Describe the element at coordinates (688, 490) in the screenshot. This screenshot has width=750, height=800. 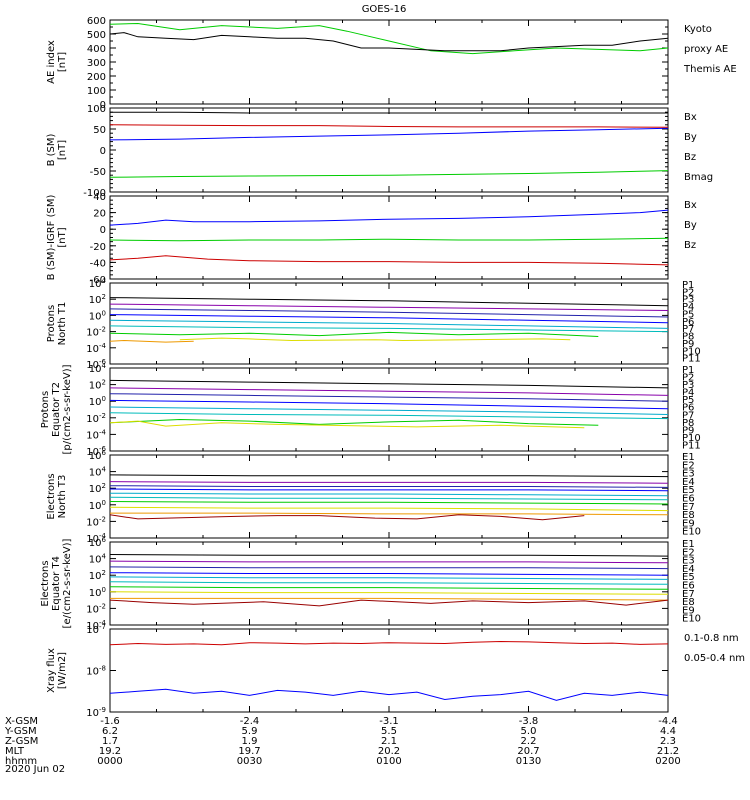
I see `legend-entry: E5` at that location.